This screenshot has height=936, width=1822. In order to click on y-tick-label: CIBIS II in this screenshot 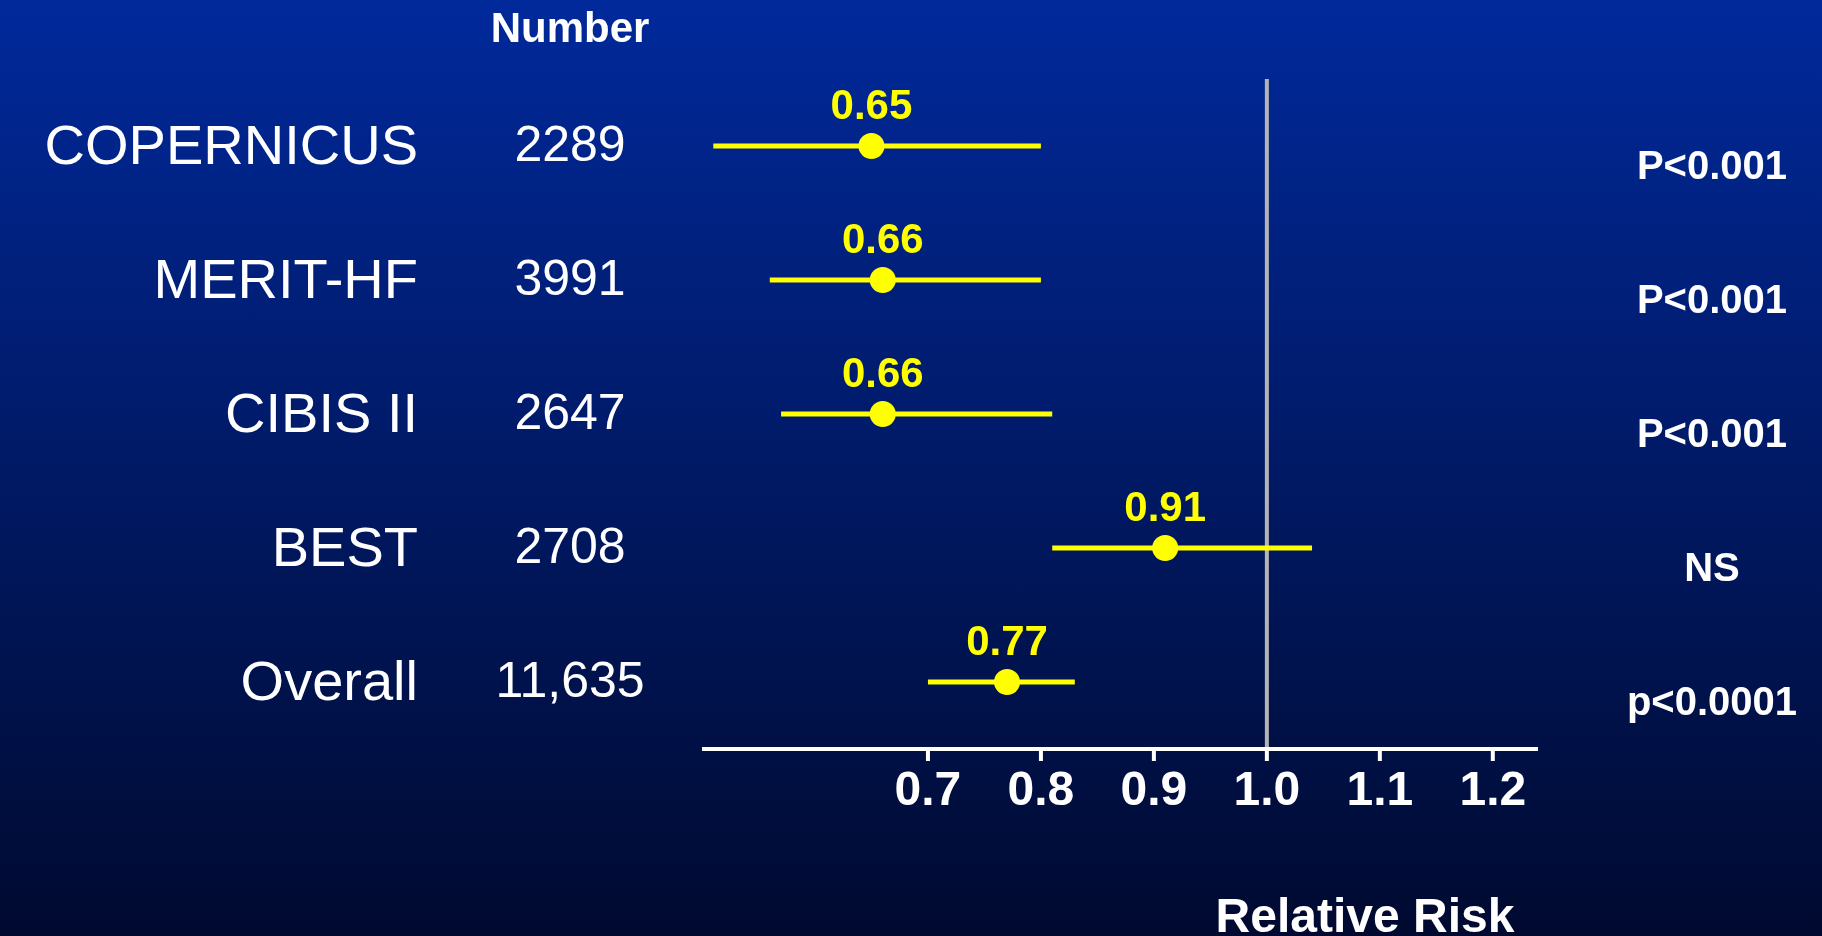, I will do `click(321, 412)`.